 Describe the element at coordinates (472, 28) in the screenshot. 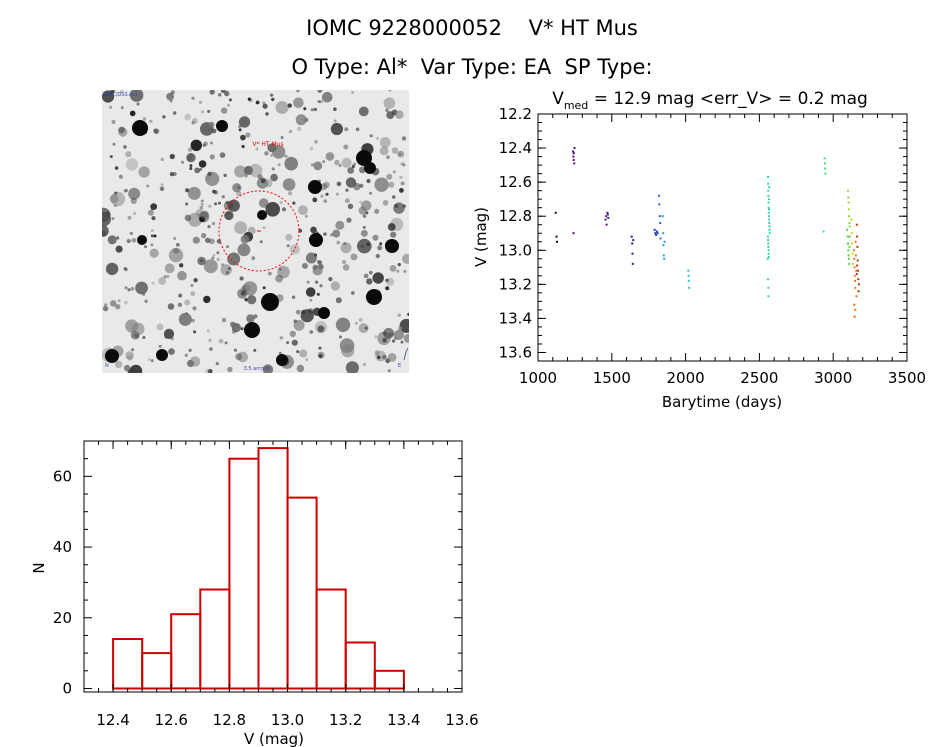

I see `plot-title-line1: IOMC 9228000052 V* HT Mus` at that location.